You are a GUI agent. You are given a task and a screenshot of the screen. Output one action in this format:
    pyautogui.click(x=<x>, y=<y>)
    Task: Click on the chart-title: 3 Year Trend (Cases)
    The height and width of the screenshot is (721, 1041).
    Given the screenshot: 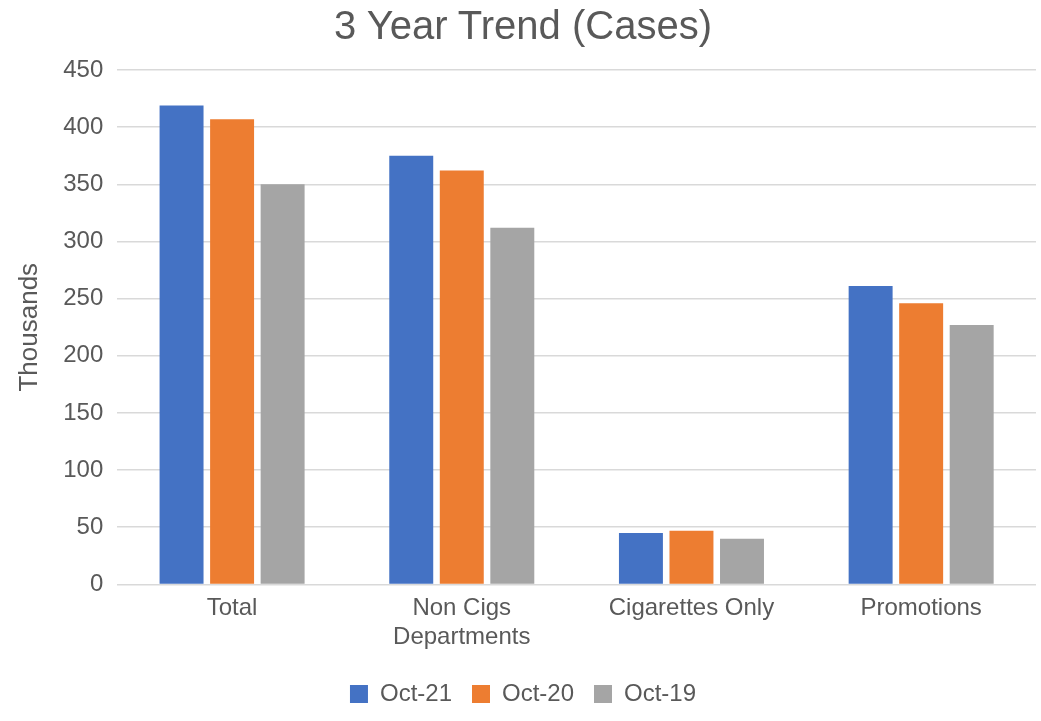 What is the action you would take?
    pyautogui.click(x=523, y=25)
    